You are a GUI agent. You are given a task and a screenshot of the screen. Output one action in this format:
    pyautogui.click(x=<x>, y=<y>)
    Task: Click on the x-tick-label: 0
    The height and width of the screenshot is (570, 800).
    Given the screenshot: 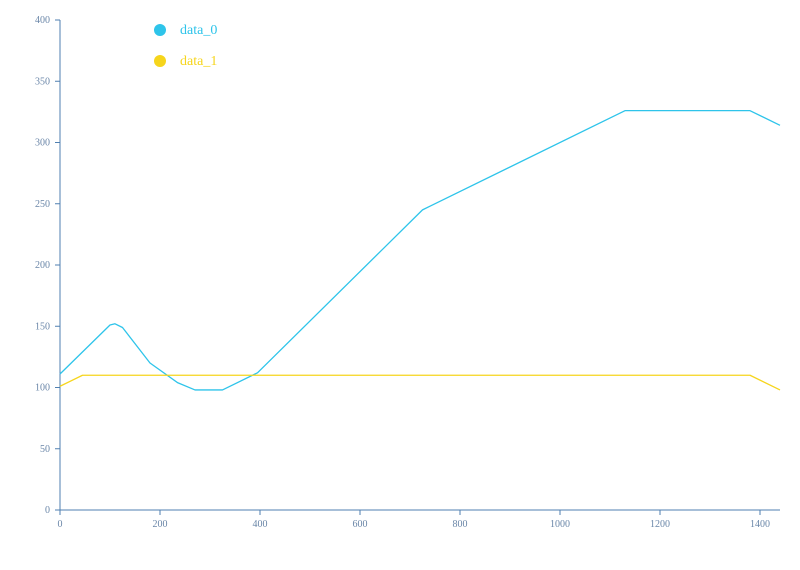 What is the action you would take?
    pyautogui.click(x=60, y=524)
    